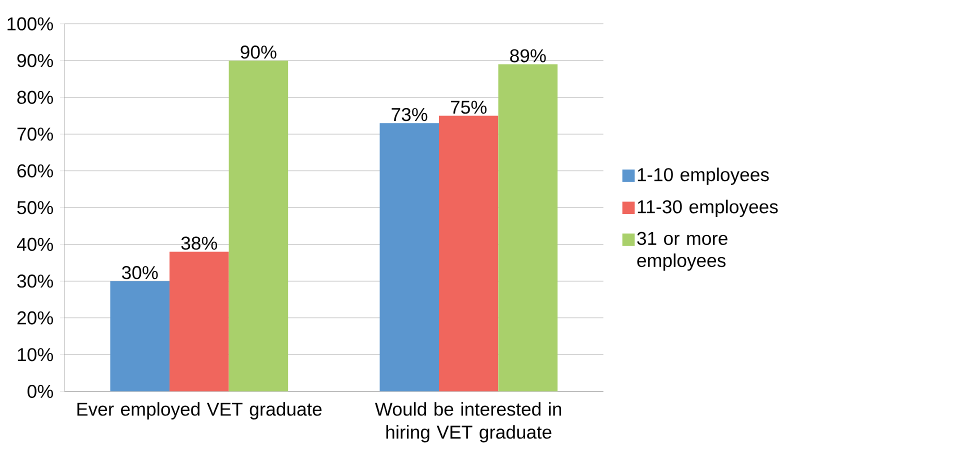  I want to click on data-label: 75%, so click(469, 107).